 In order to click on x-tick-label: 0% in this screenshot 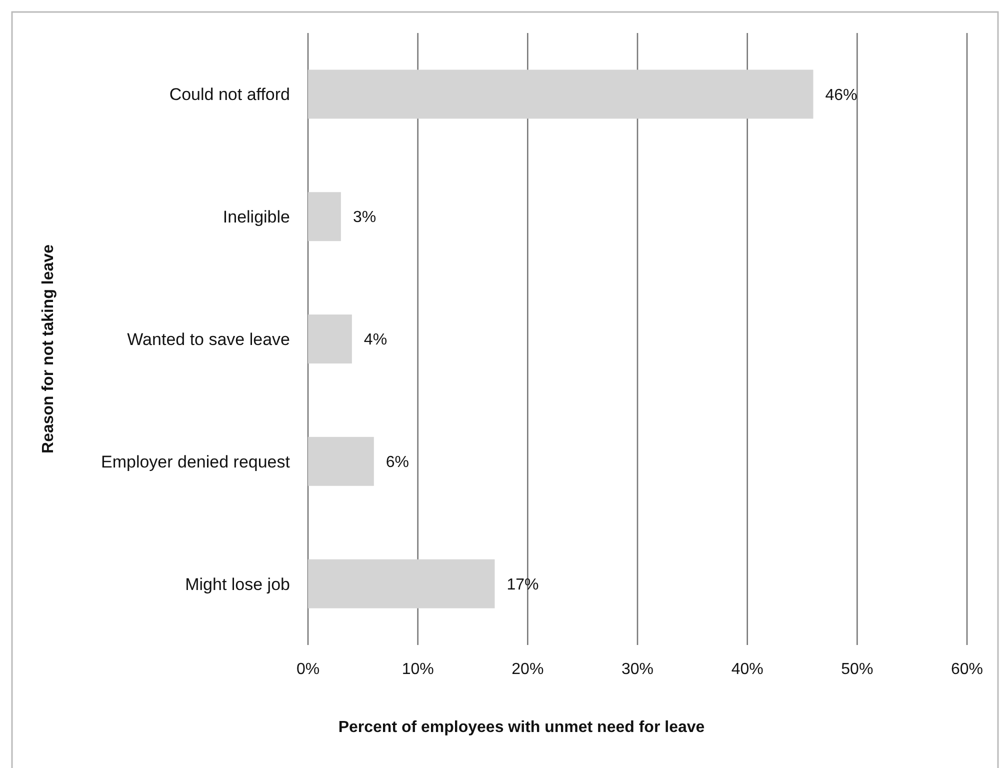, I will do `click(308, 669)`.